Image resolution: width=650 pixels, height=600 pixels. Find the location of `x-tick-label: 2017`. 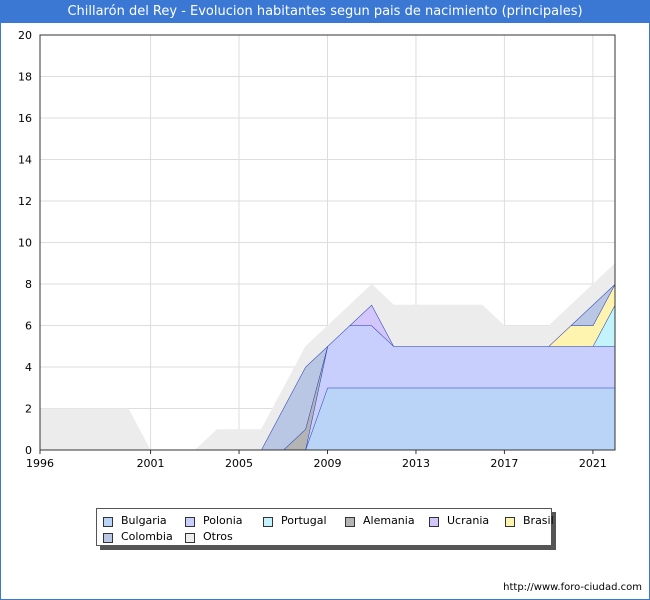

x-tick-label: 2017 is located at coordinates (504, 463).